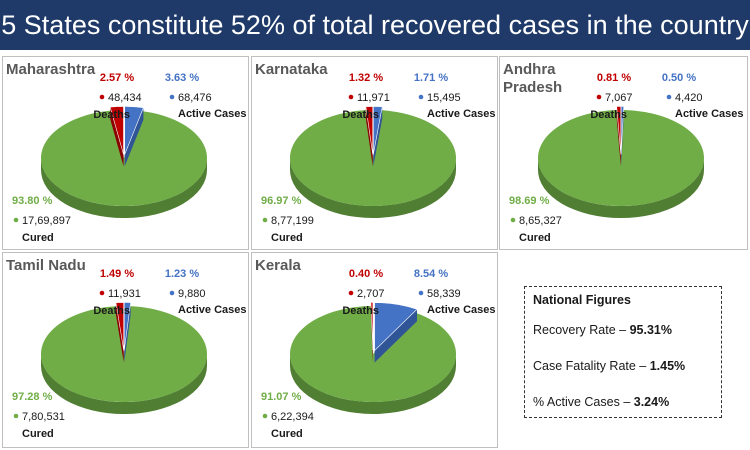 This screenshot has width=750, height=450. Describe the element at coordinates (601, 402) in the screenshot. I see `active-cases-line: % Active Cases – 3.24%` at that location.